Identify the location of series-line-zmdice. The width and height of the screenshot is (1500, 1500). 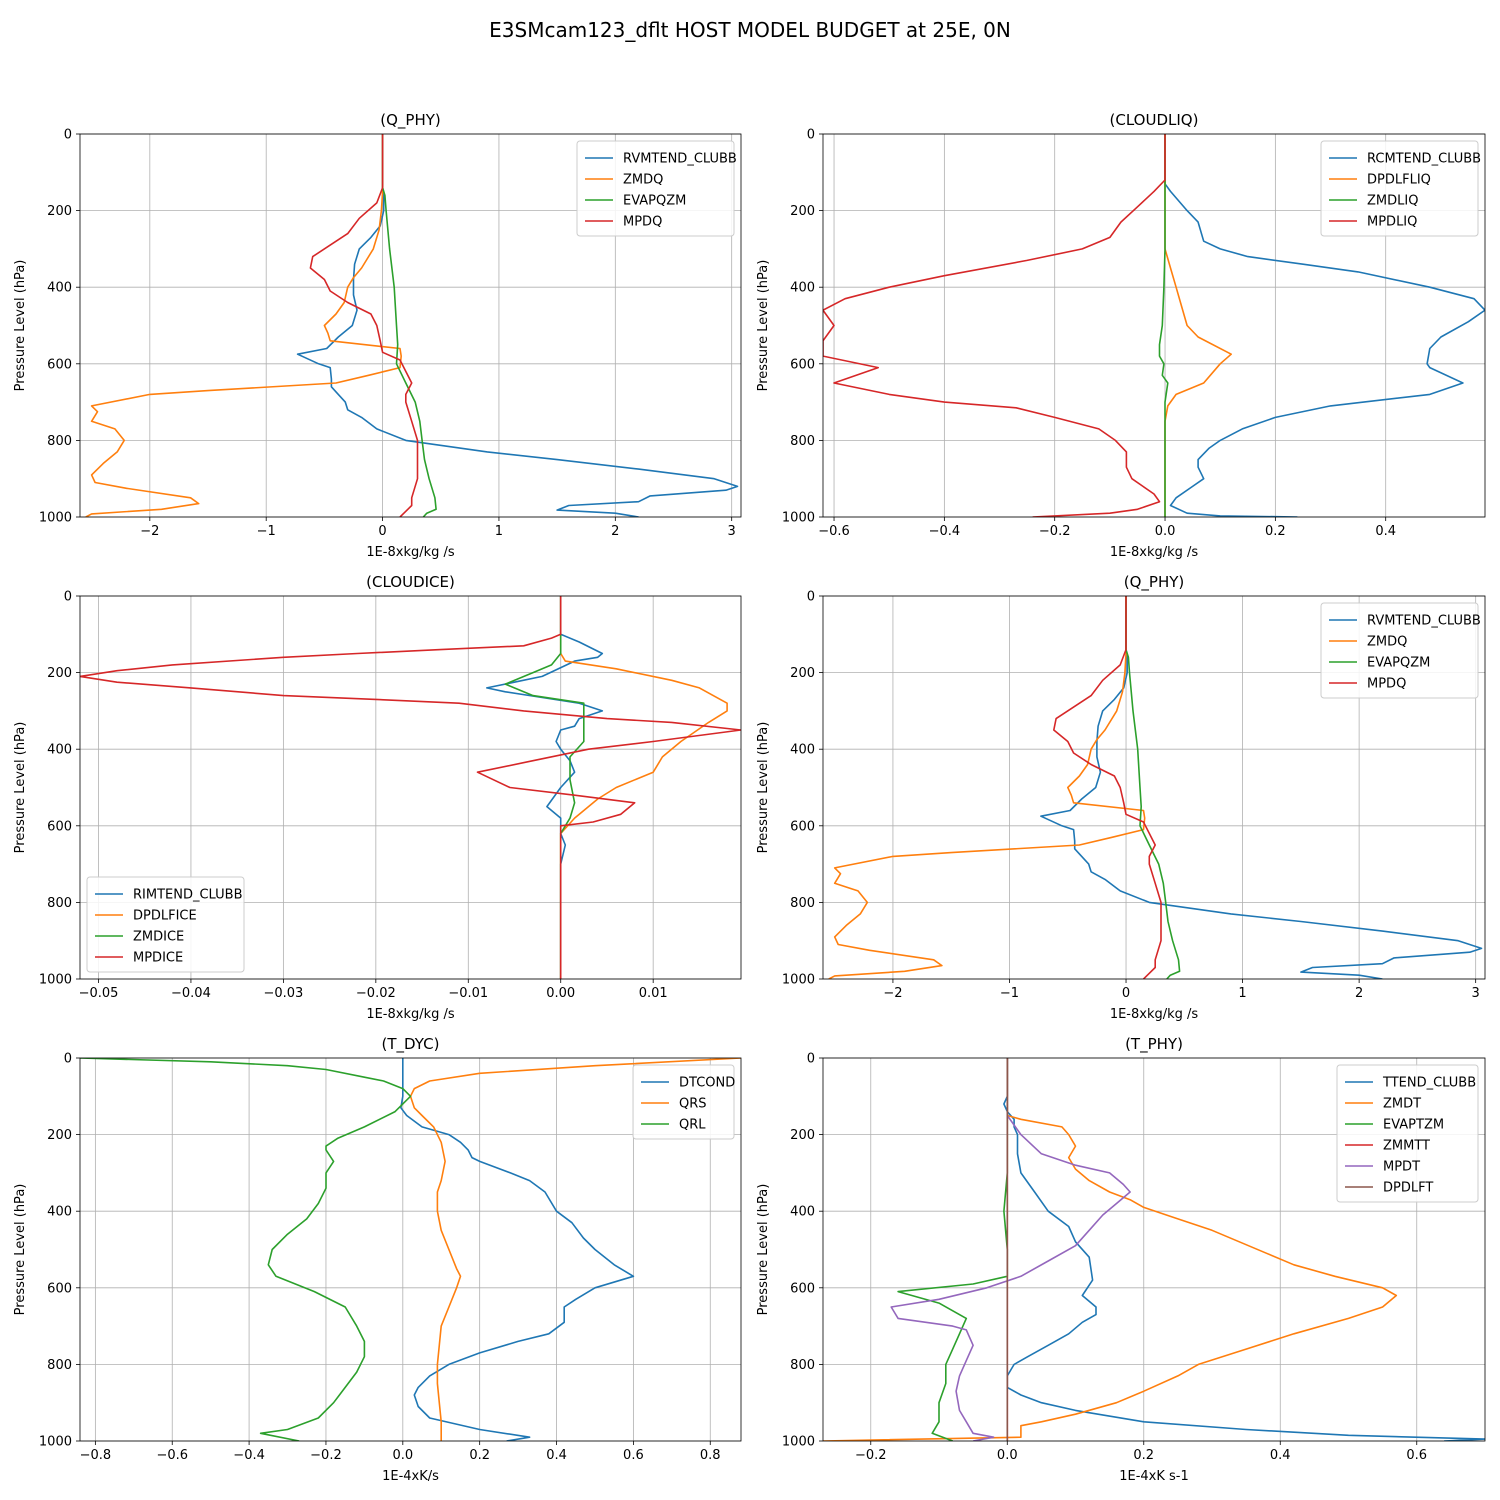
(544, 787).